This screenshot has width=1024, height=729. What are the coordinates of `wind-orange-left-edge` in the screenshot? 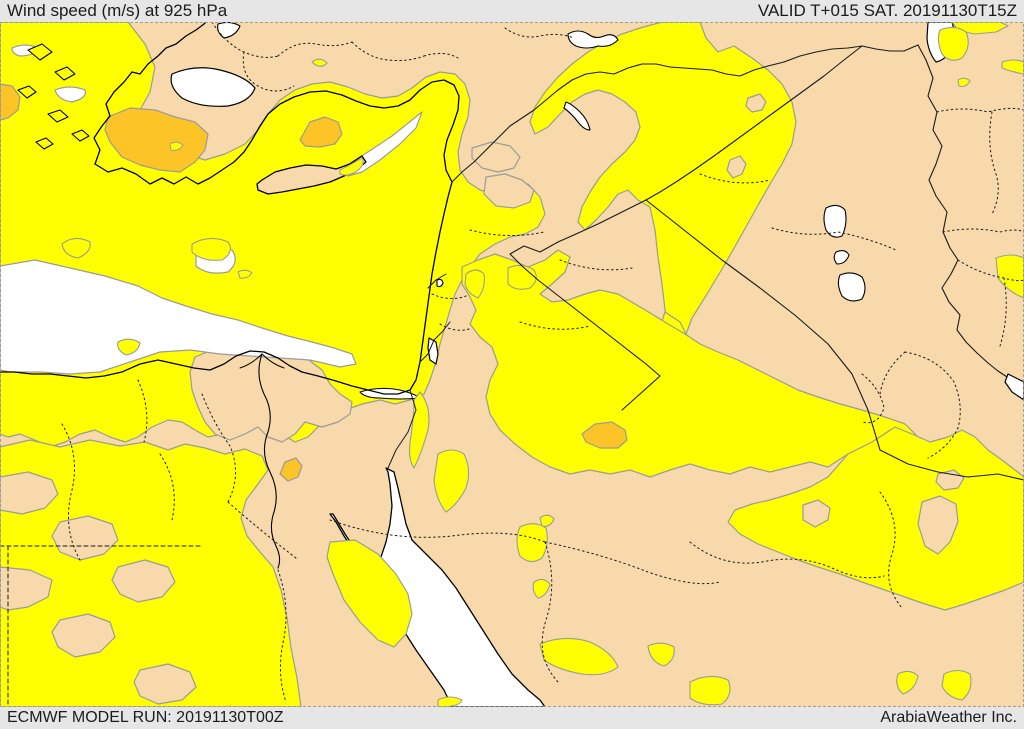 It's located at (10, 102).